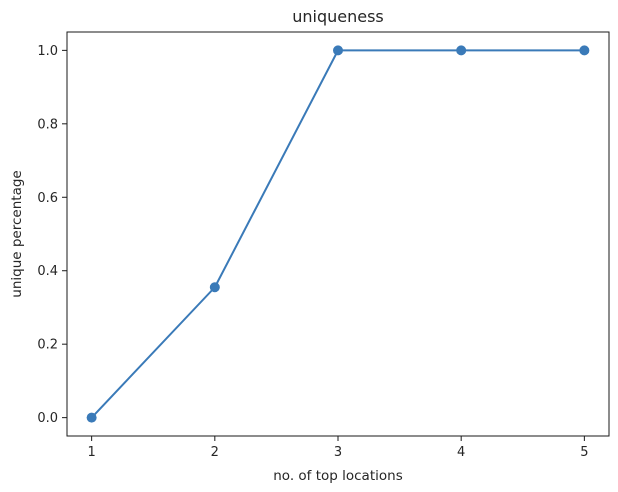 This screenshot has height=492, width=618. Describe the element at coordinates (337, 476) in the screenshot. I see `x-axis-label: no. of top locations` at that location.